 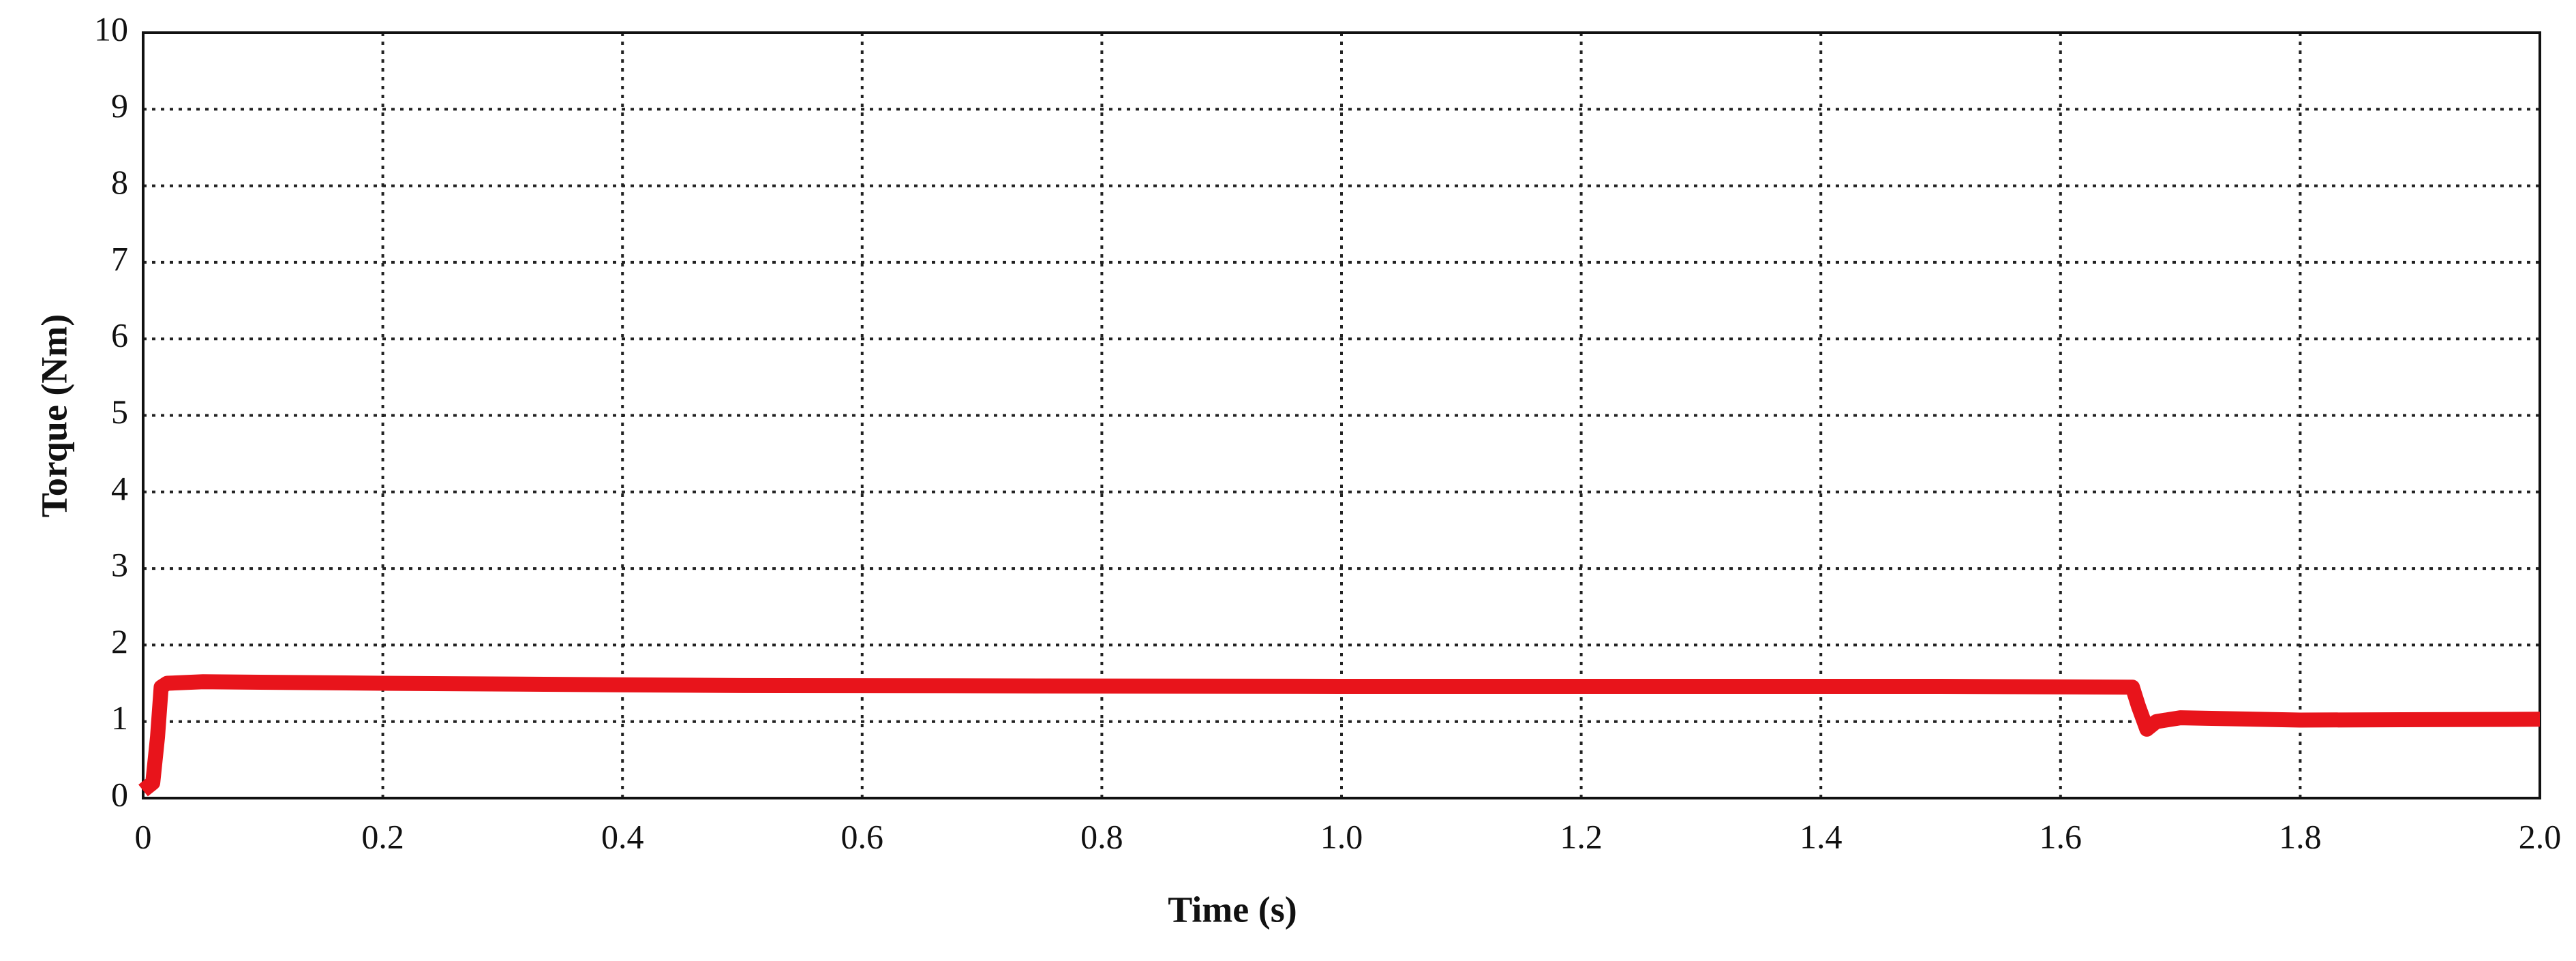 I want to click on x-axis-label: Time (s), so click(x=1232, y=909).